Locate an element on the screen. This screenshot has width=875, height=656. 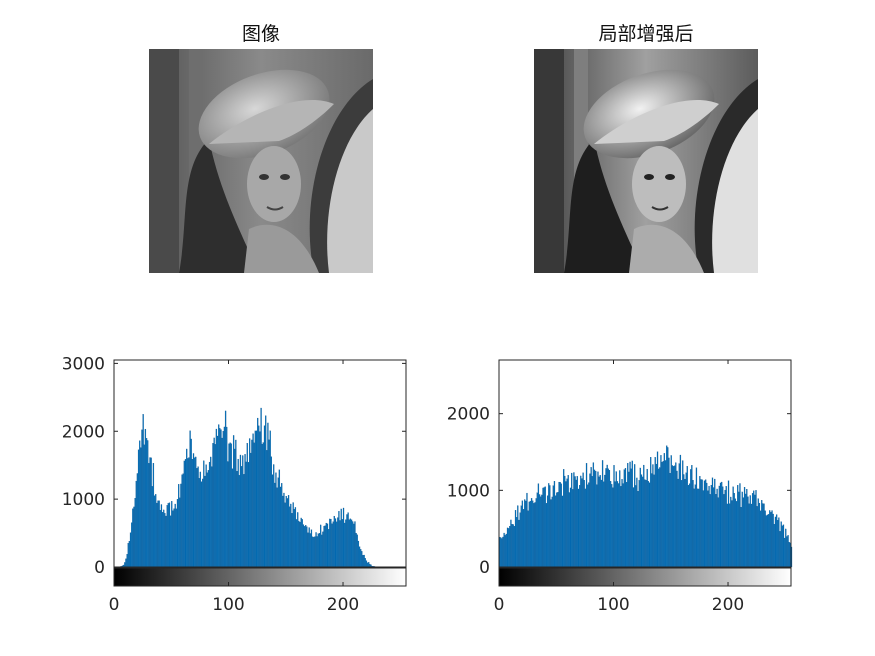
original-image is located at coordinates (261, 161).